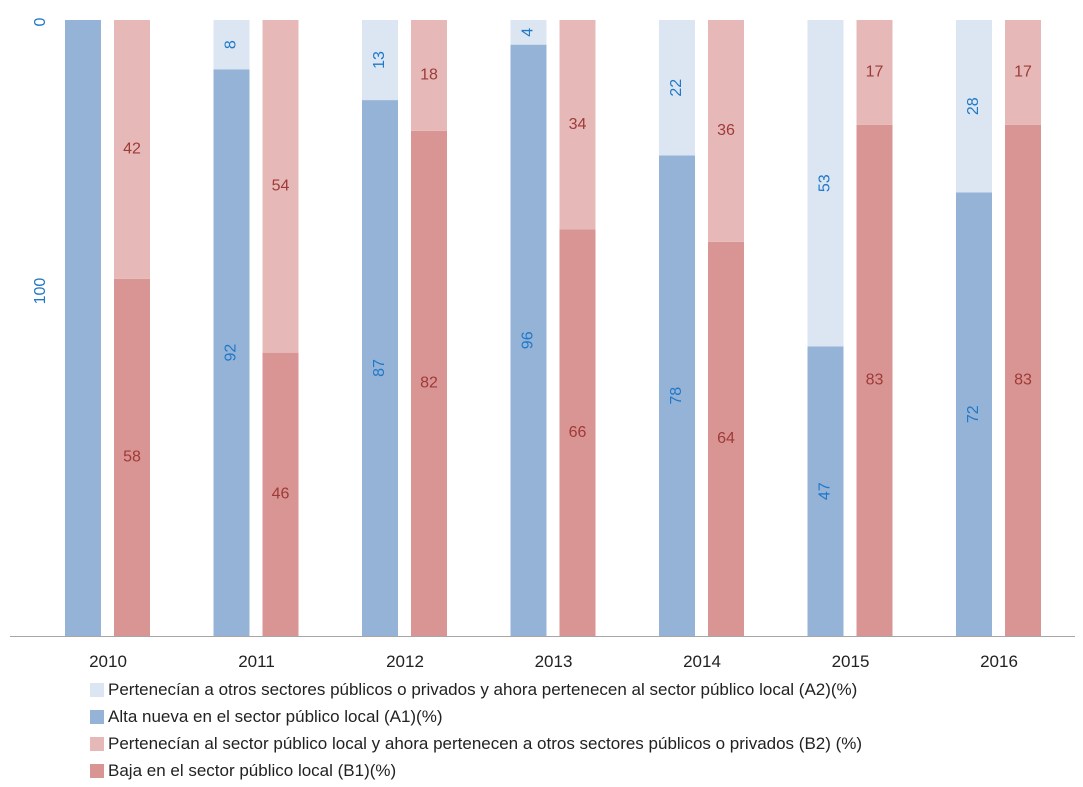  I want to click on data-label-a-2012-pertenec-an-a-otros-sectores-p-blicos-o-: 13, so click(379, 60).